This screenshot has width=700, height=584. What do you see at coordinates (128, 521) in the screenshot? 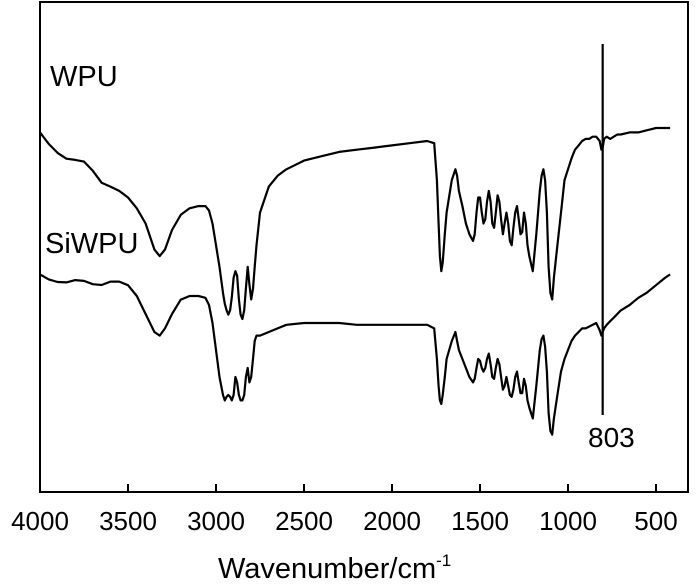
I see `x-tick-label-3500: 3500` at bounding box center [128, 521].